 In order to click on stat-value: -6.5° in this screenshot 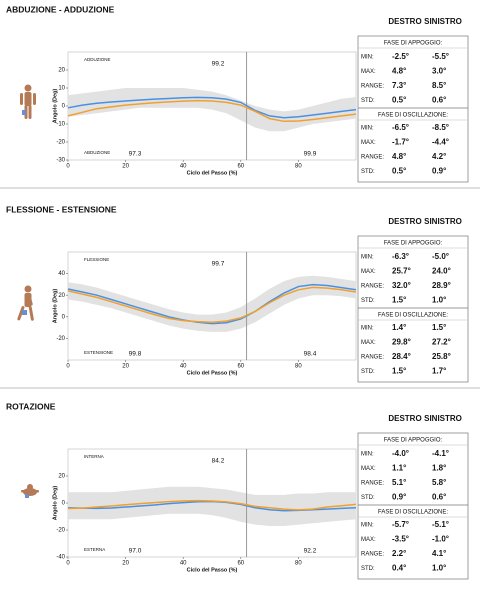, I will do `click(400, 127)`.